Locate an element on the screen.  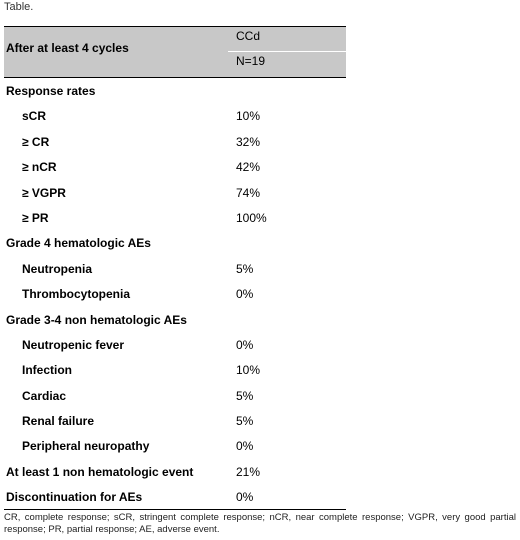
row-value: 42% is located at coordinates (248, 167).